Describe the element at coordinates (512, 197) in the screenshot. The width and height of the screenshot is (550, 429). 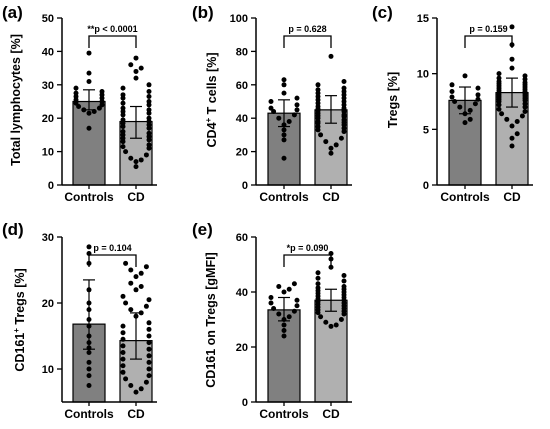
I see `category-label: CD` at that location.